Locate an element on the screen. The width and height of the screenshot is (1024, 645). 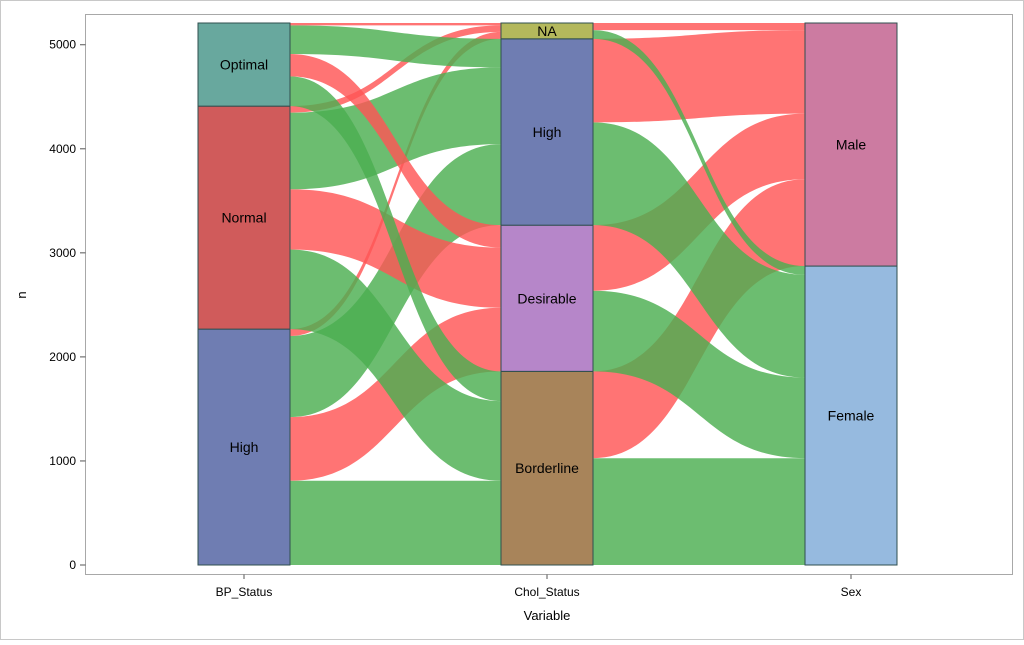
node-label-chol-status-high: High is located at coordinates (547, 132).